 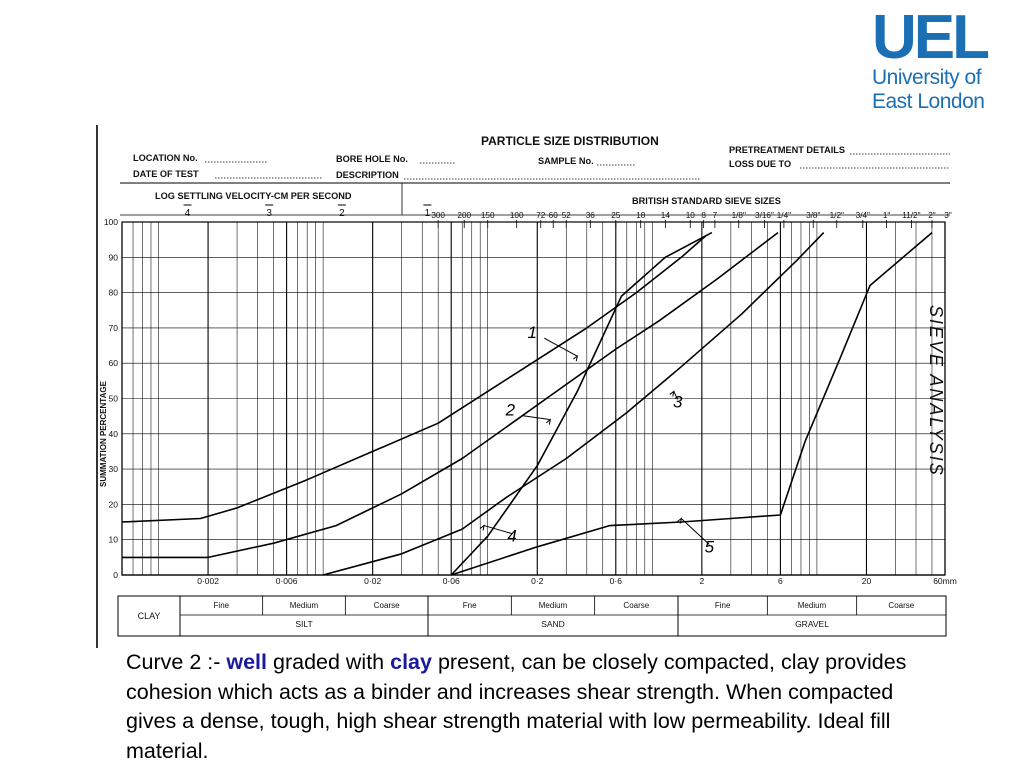 I want to click on y-tick-label: 10, so click(x=114, y=540).